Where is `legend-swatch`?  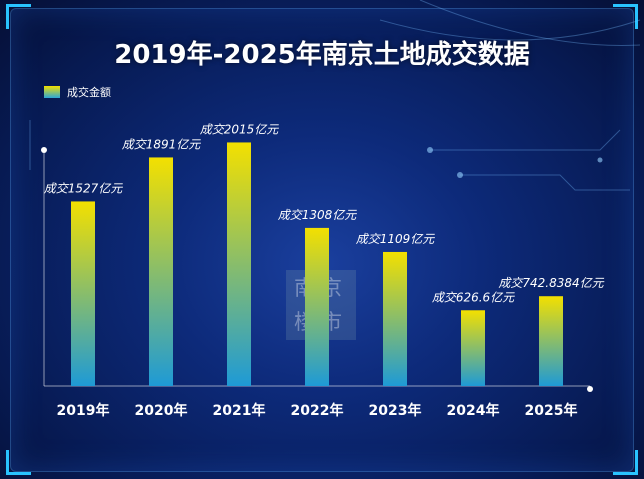
legend-swatch is located at coordinates (52, 92).